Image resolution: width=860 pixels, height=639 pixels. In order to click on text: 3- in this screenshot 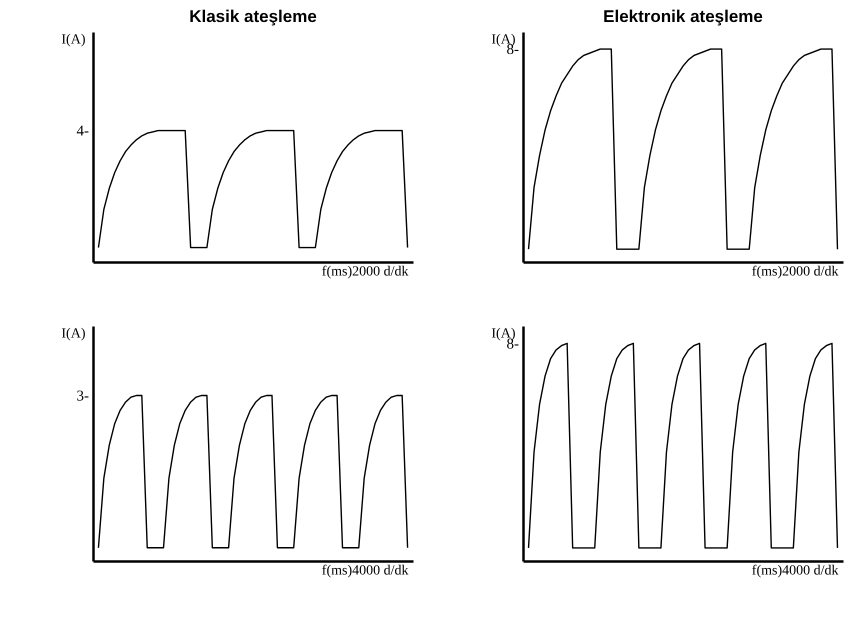, I will do `click(82, 396)`.